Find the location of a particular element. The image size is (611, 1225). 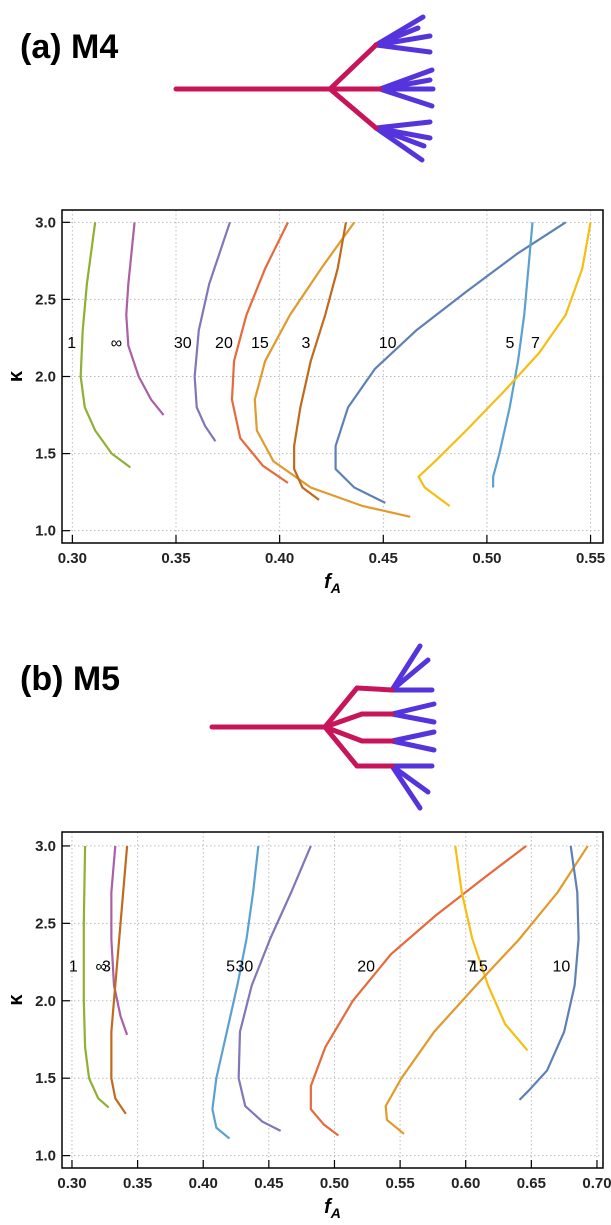

panel-title: (b) M5 is located at coordinates (70, 679).